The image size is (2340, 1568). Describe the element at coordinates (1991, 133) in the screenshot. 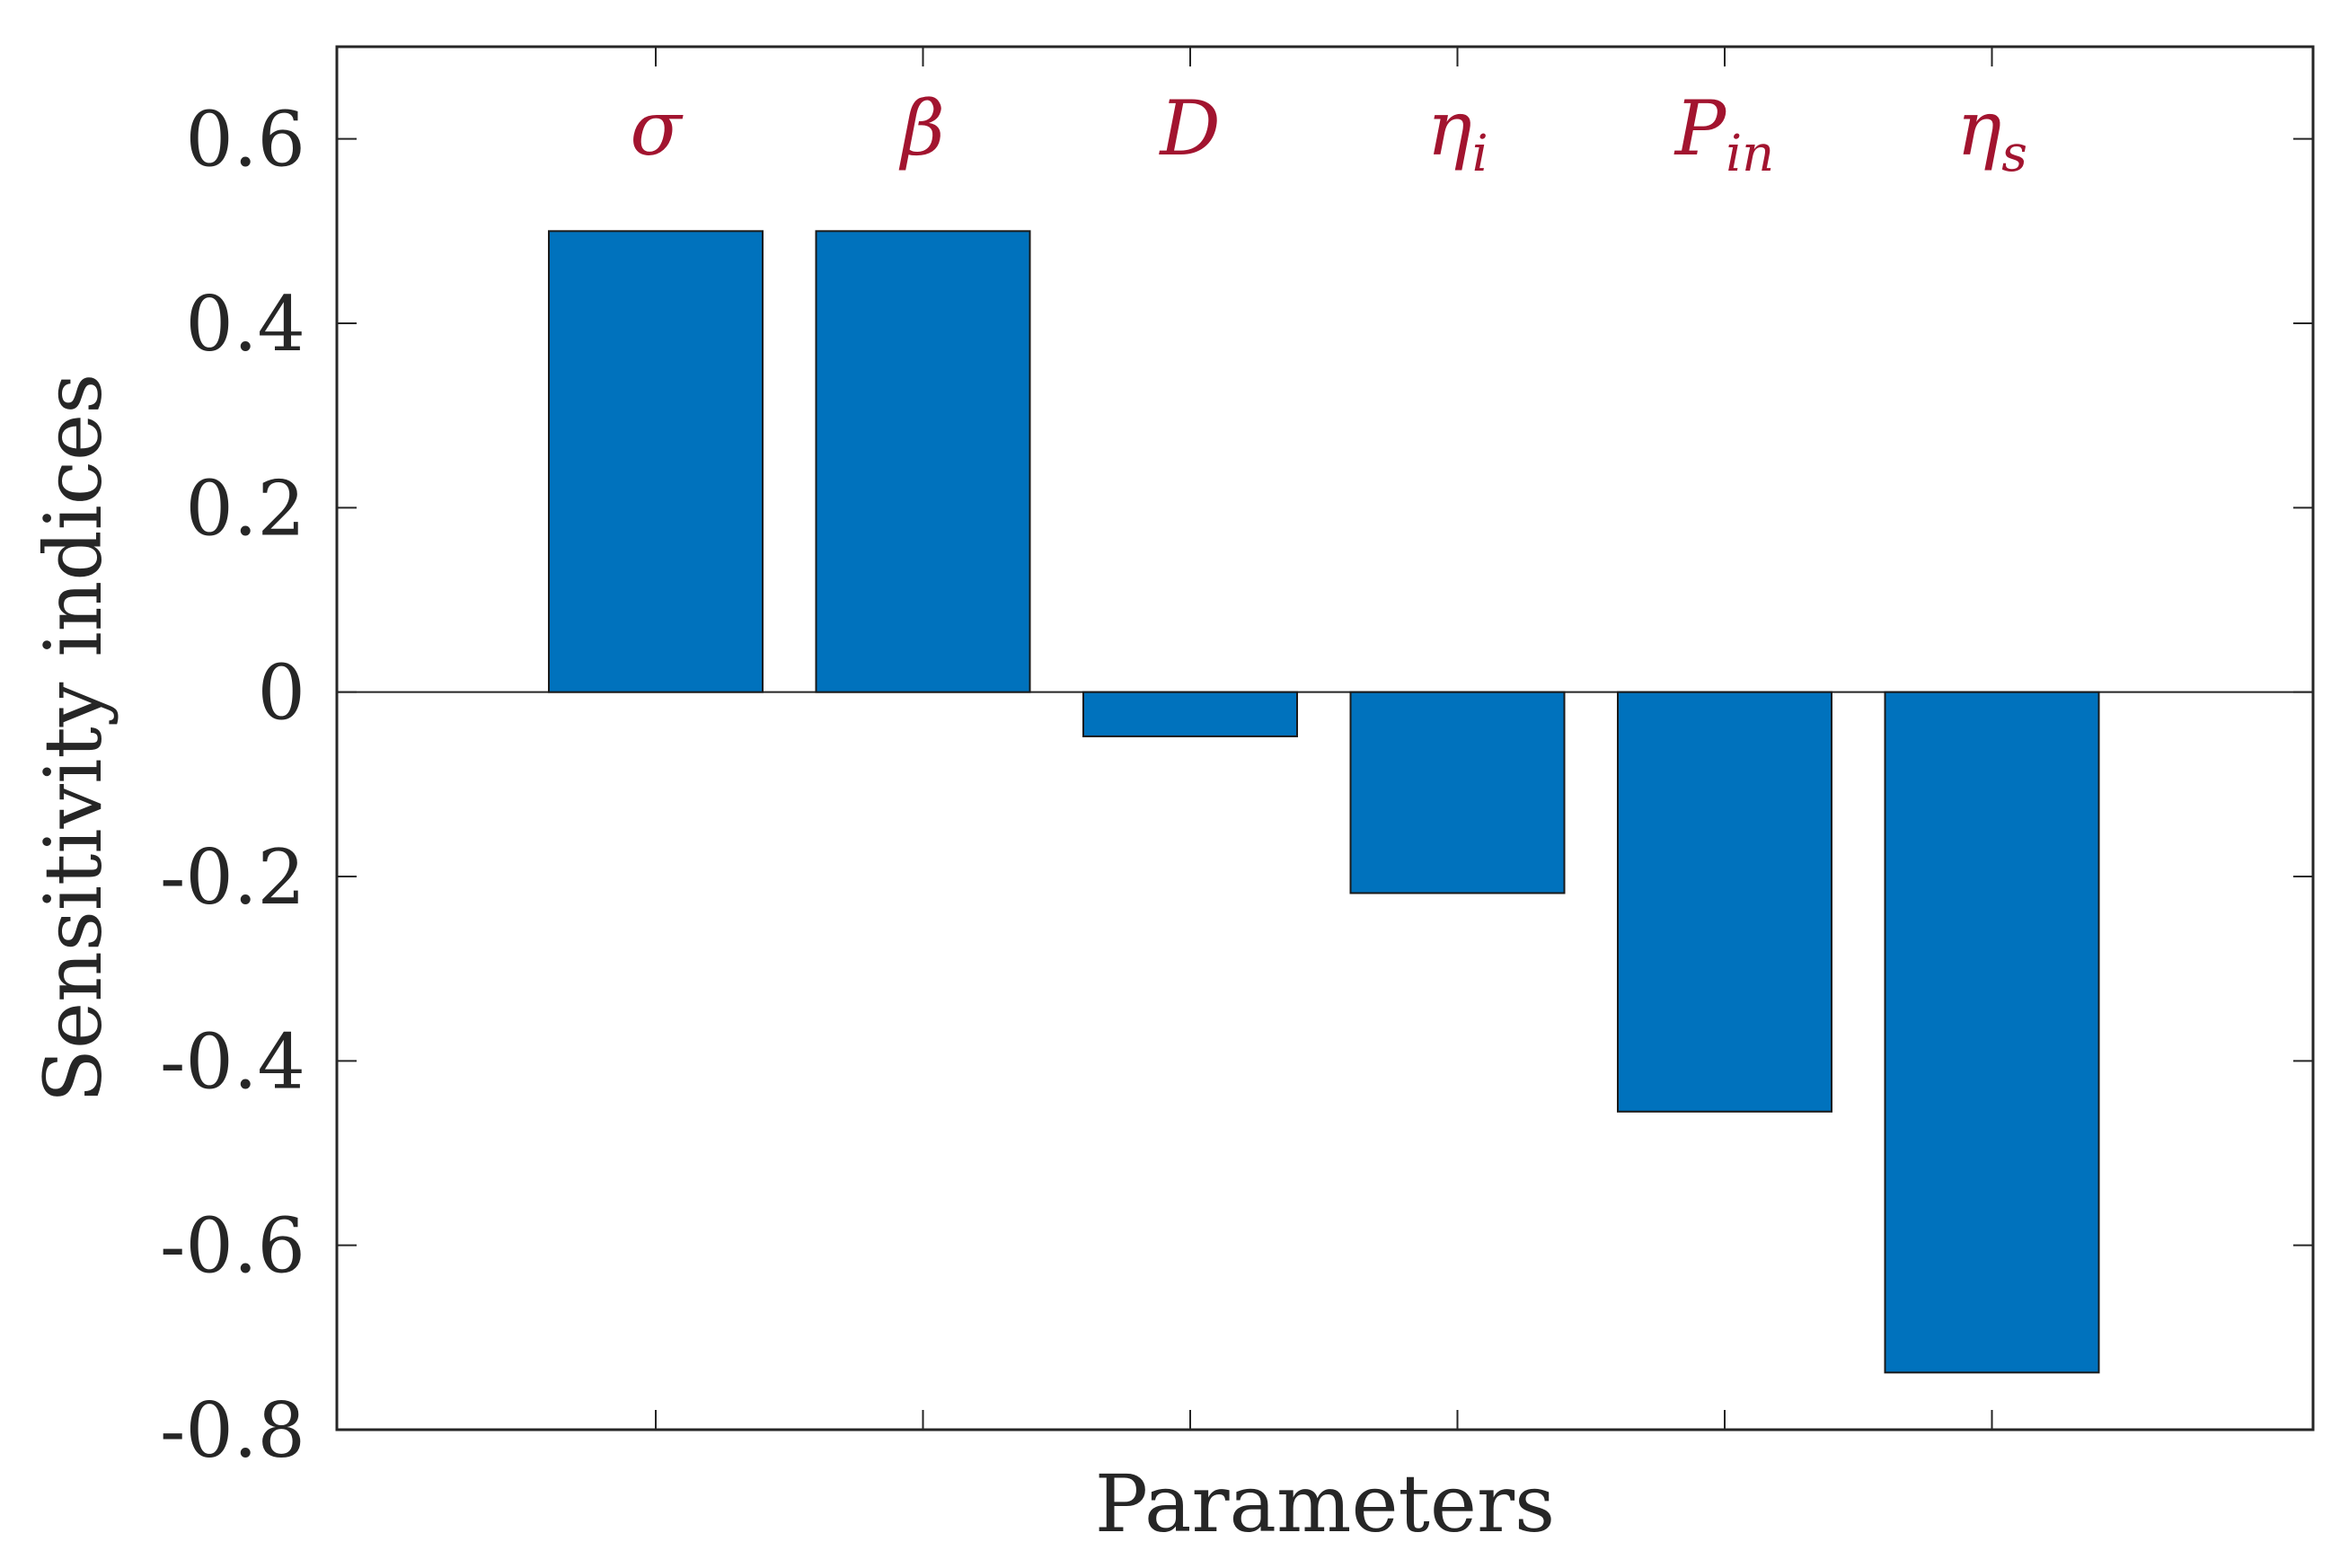

I see `category-label: ηs` at that location.